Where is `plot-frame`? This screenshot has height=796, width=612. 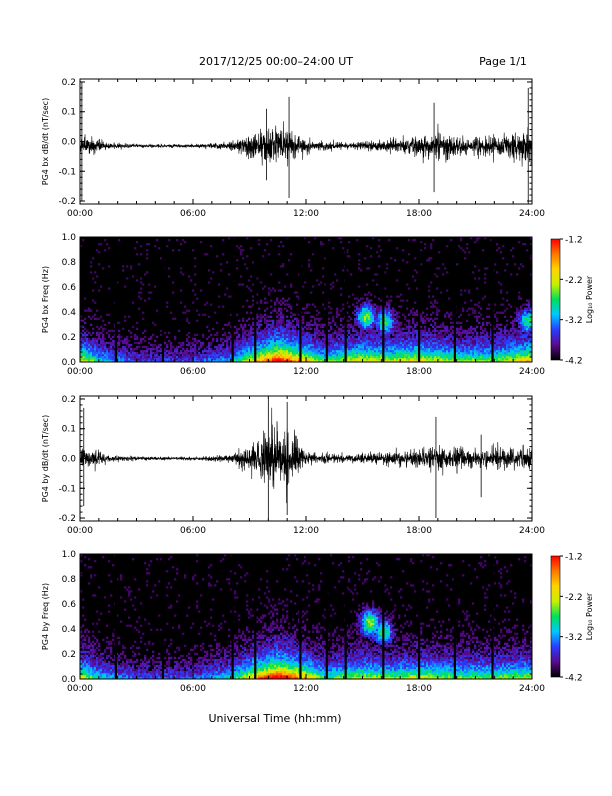 plot-frame is located at coordinates (306, 141).